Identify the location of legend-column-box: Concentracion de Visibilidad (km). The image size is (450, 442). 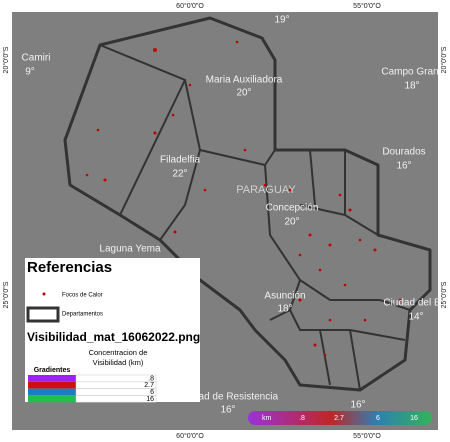
(118, 357).